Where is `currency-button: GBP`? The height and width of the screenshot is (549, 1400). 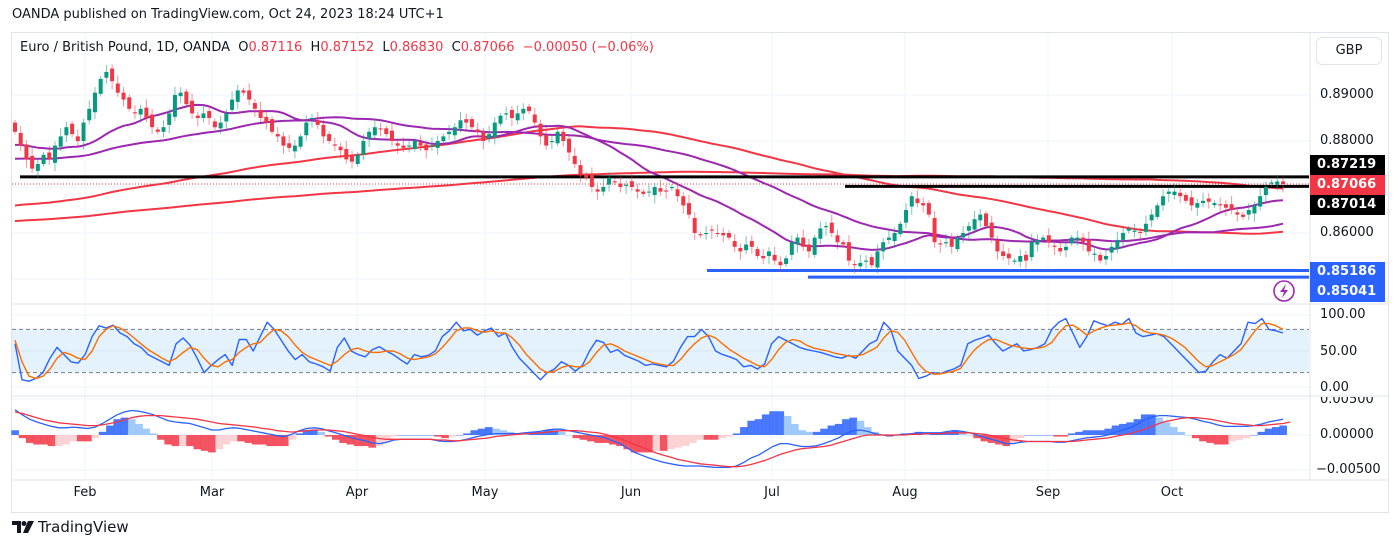
currency-button: GBP is located at coordinates (1349, 51).